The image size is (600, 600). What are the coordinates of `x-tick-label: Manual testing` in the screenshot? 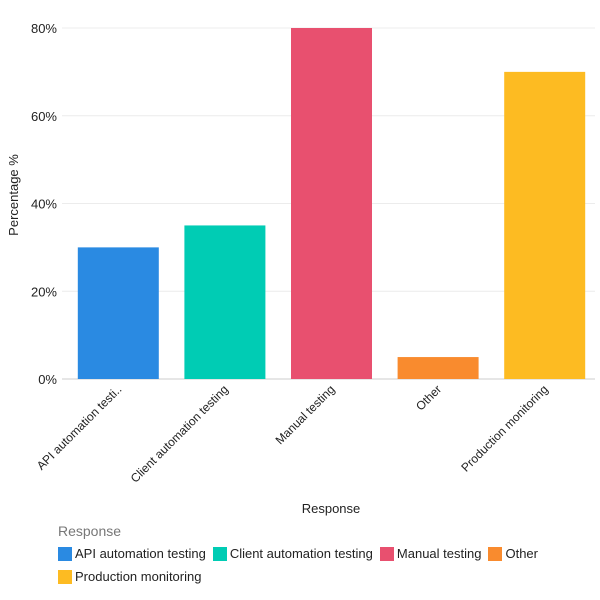 It's located at (305, 414).